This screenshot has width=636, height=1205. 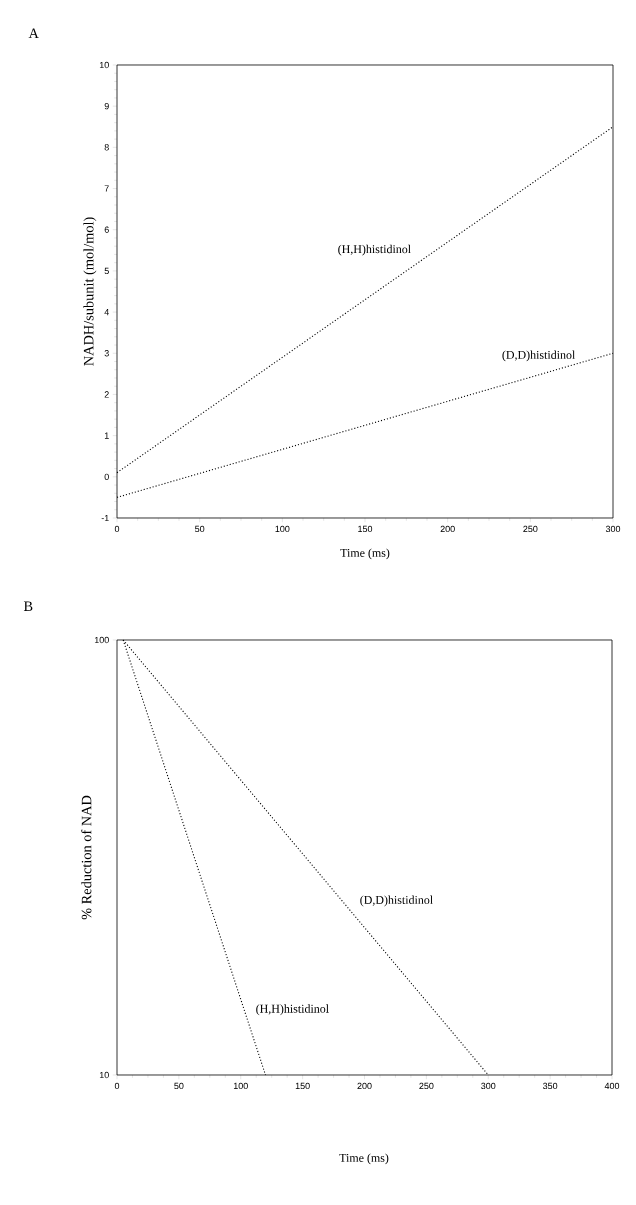 I want to click on y-tick-label: 6, so click(x=106, y=229).